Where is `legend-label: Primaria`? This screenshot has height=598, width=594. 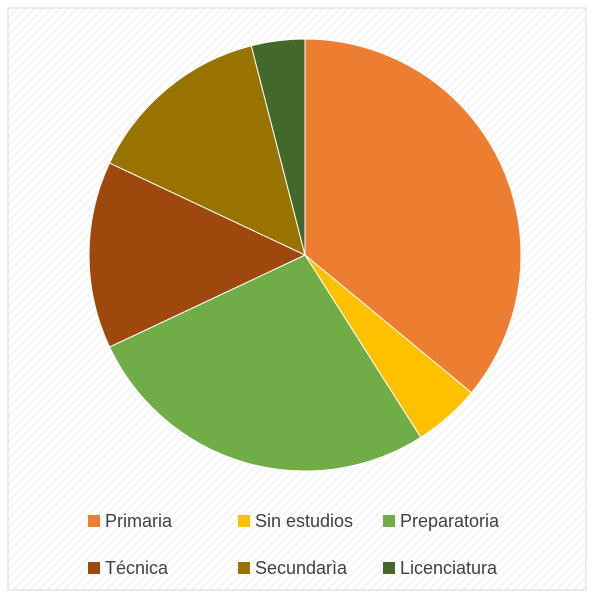 legend-label: Primaria is located at coordinates (139, 521).